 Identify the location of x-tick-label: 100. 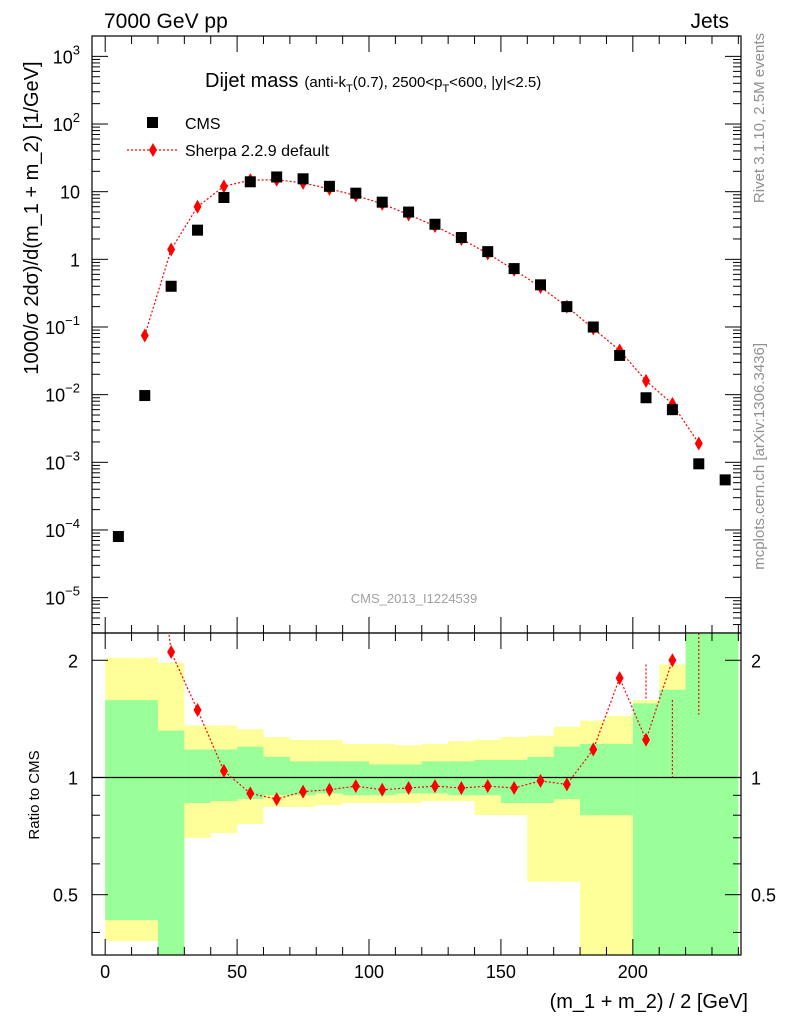
(369, 972).